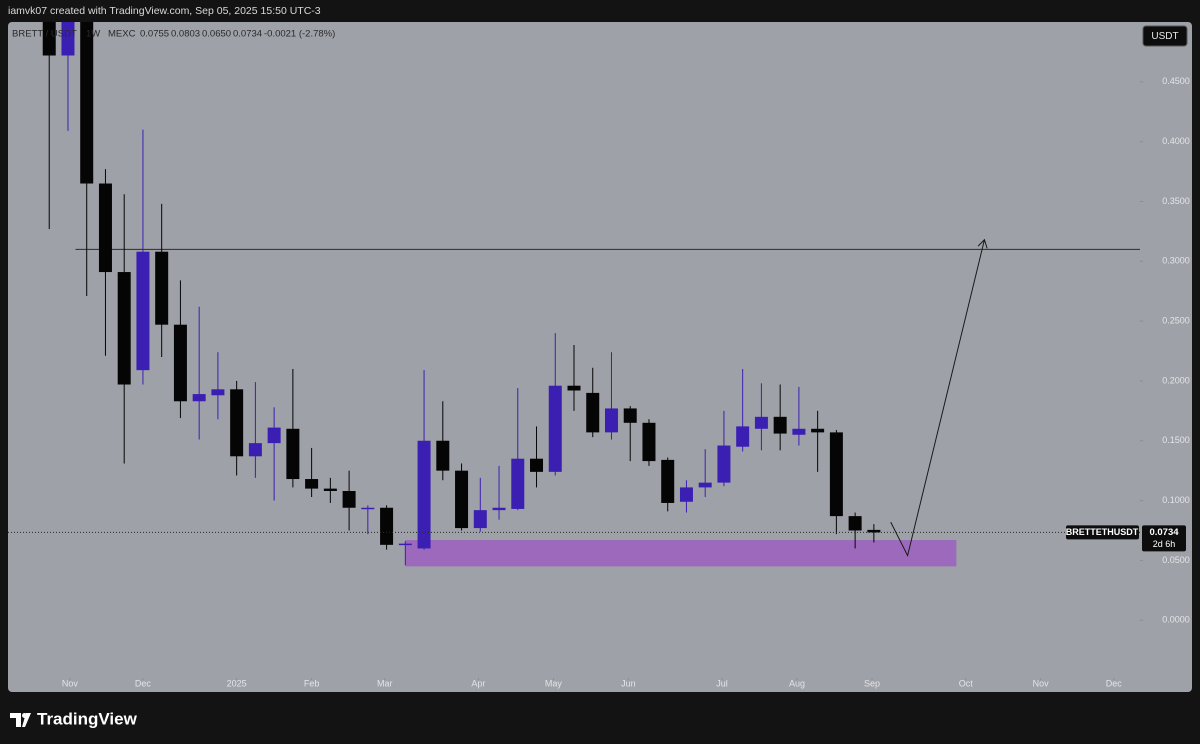  Describe the element at coordinates (1176, 560) in the screenshot. I see `y-tick-label: 0.0500` at that location.